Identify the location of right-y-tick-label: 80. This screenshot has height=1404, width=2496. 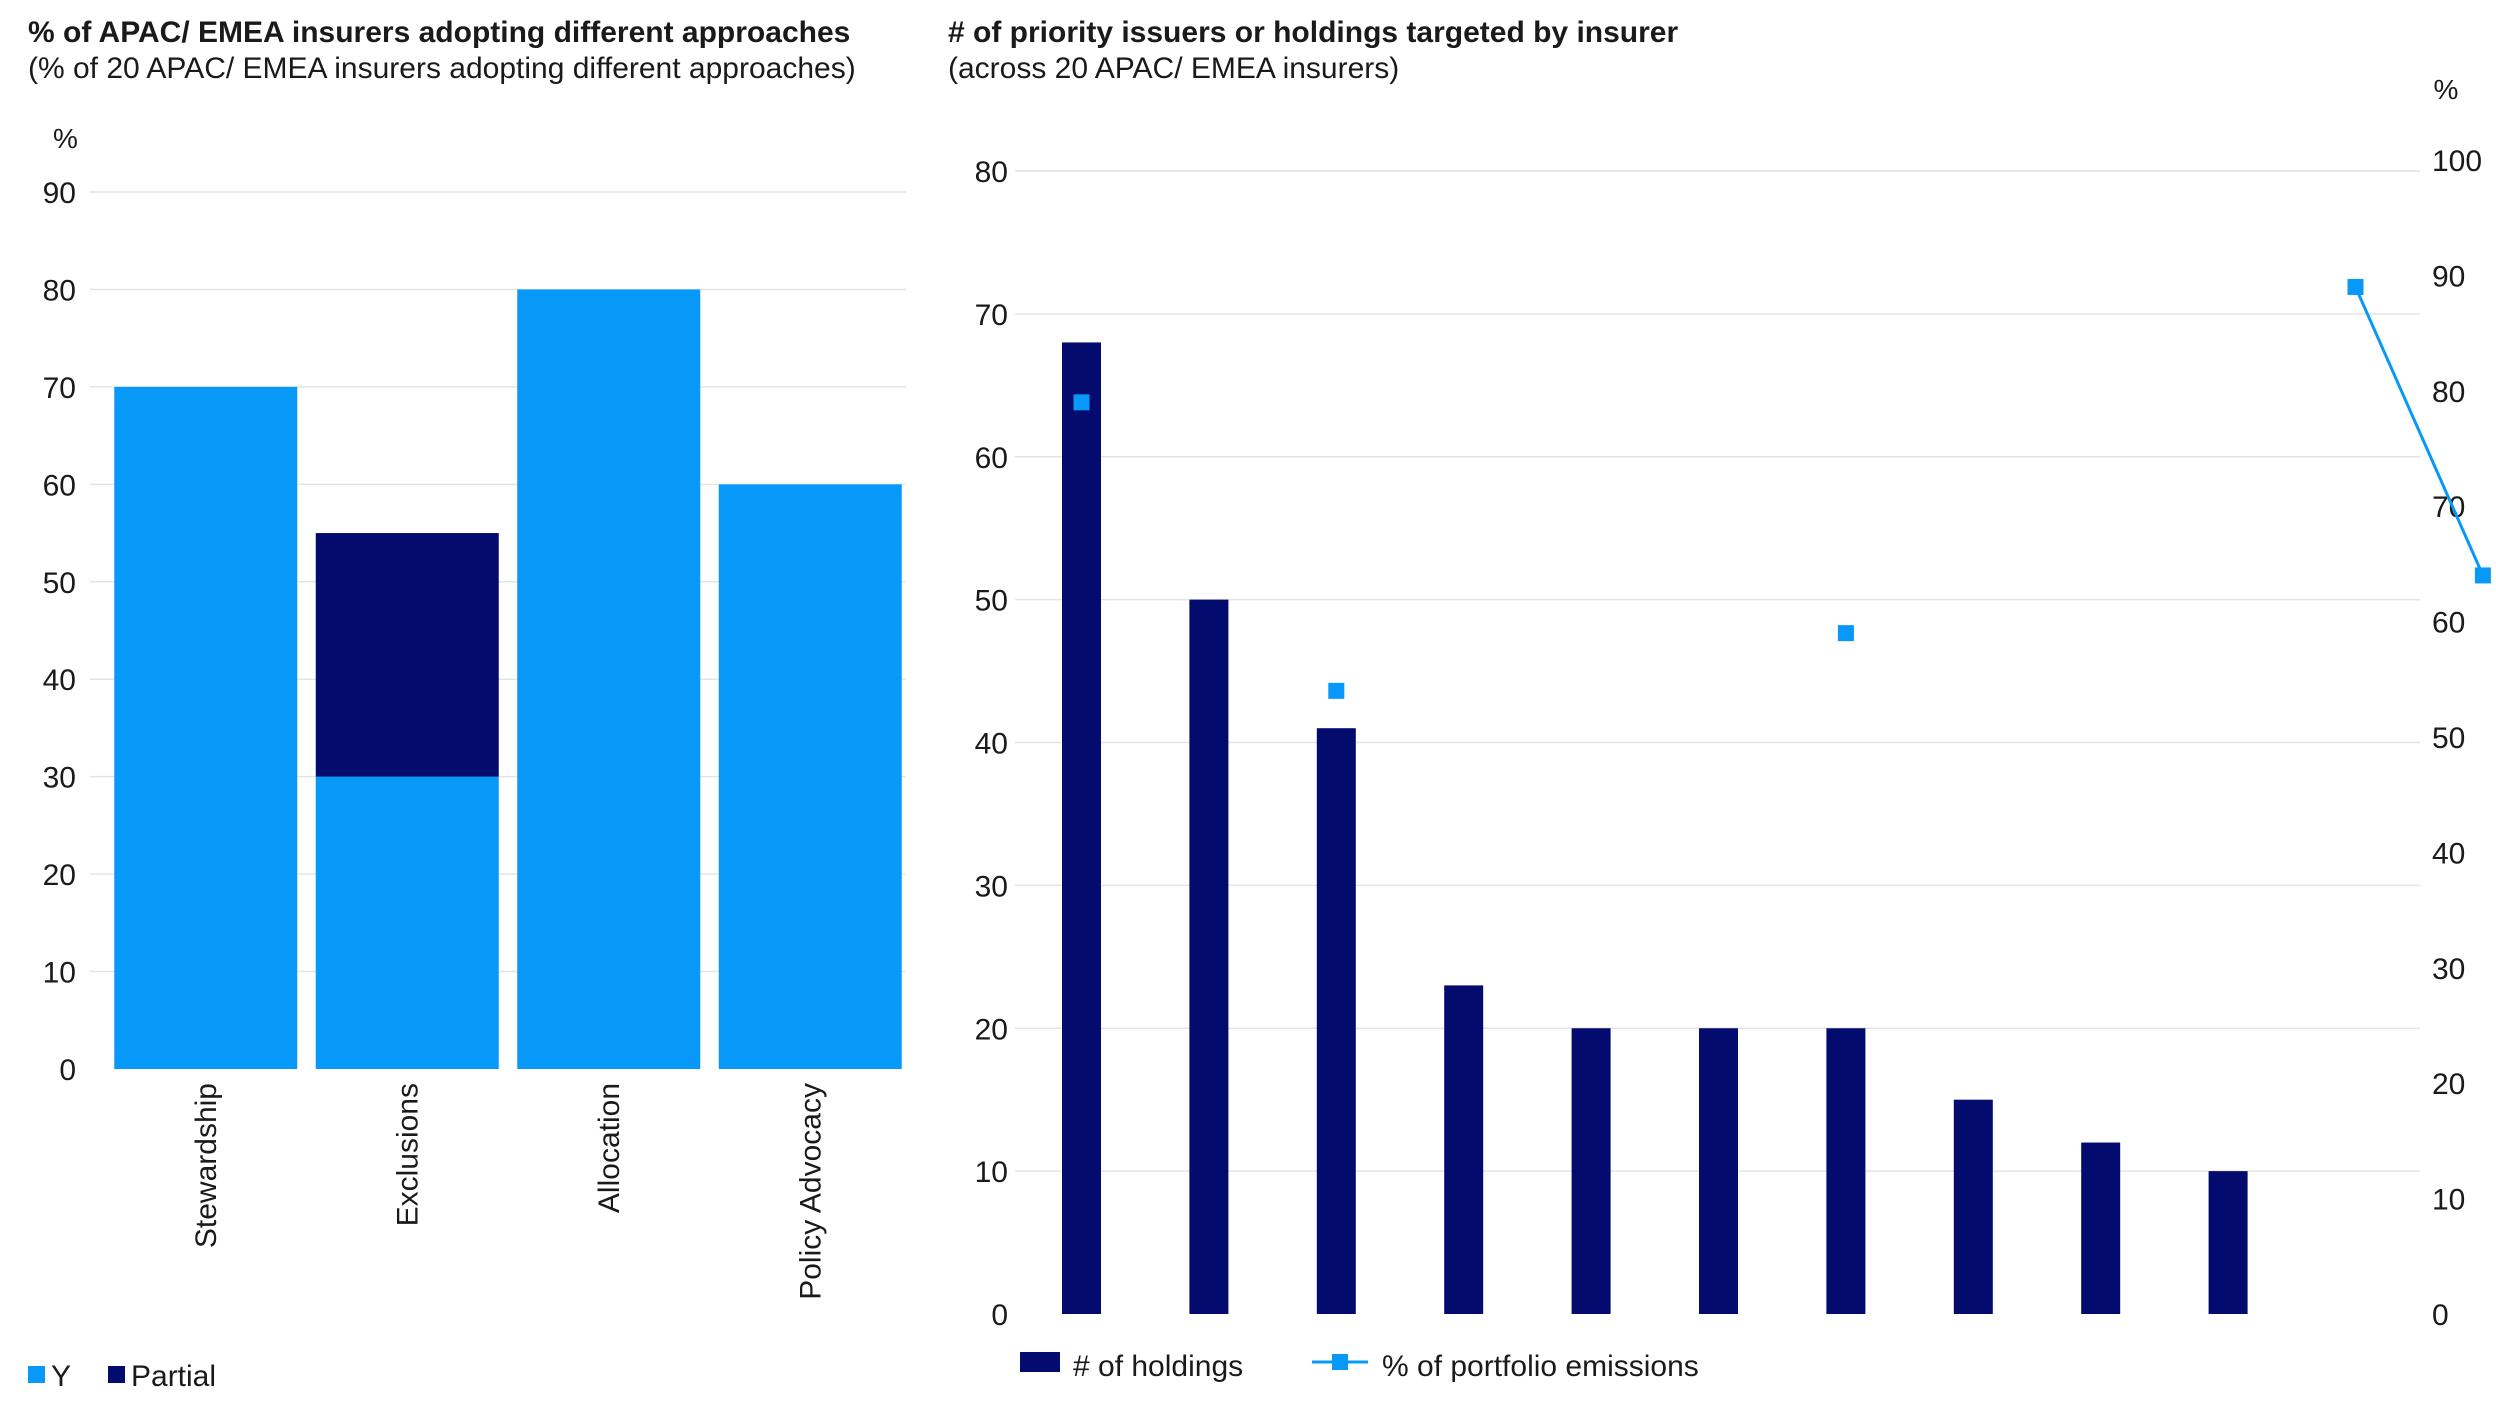
(991, 172).